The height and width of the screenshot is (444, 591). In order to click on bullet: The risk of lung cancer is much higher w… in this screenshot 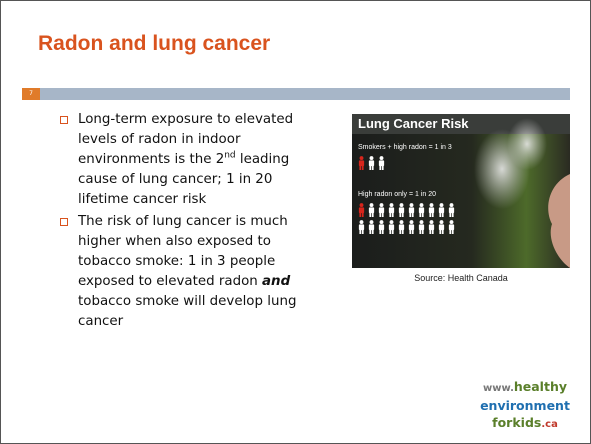, I will do `click(183, 272)`.